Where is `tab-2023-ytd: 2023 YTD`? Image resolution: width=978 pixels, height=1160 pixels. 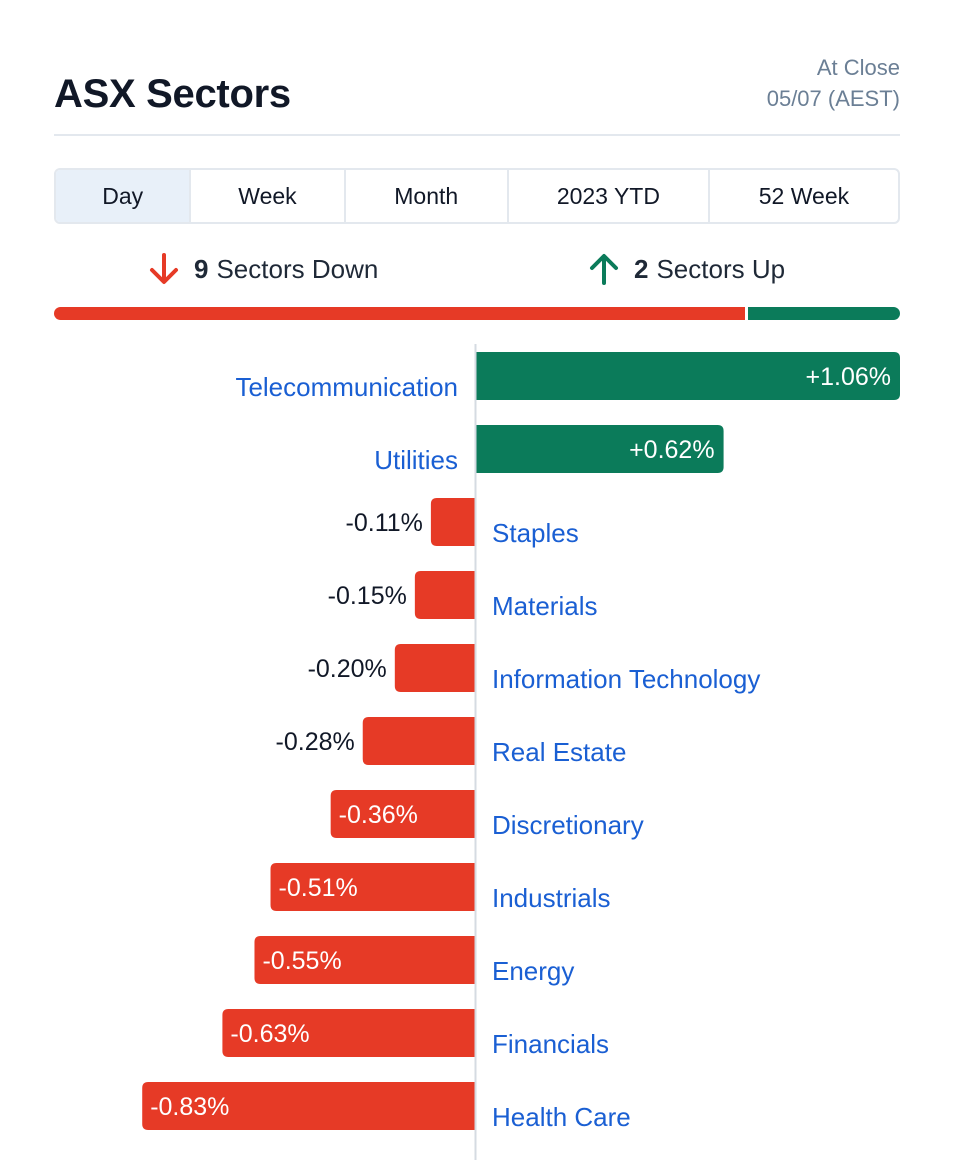 tab-2023-ytd: 2023 YTD is located at coordinates (609, 196).